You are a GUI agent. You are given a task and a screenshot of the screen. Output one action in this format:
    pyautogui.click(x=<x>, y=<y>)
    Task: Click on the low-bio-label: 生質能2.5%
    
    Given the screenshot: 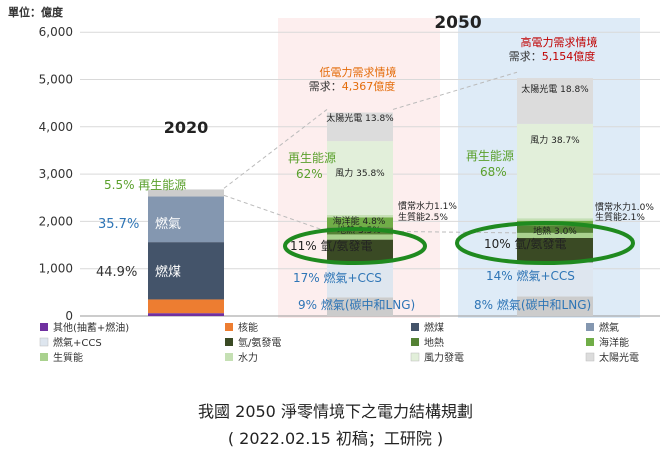 What is the action you would take?
    pyautogui.click(x=423, y=217)
    